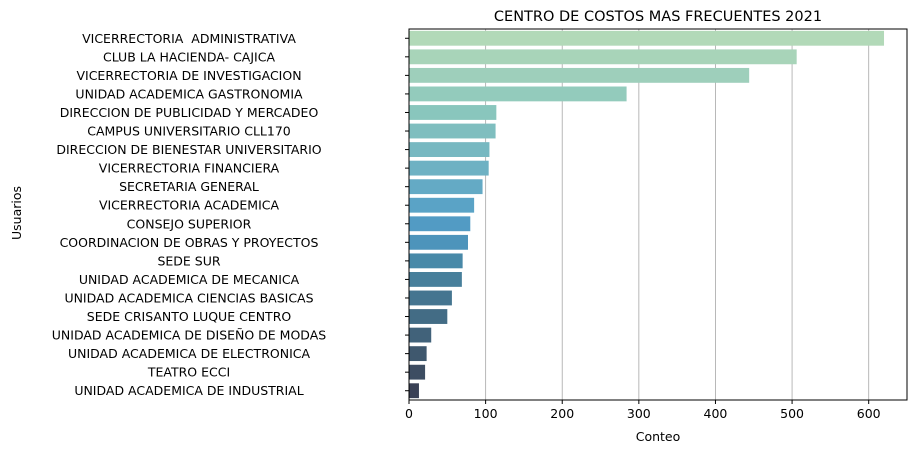 This screenshot has height=453, width=915. Describe the element at coordinates (486, 413) in the screenshot. I see `x-tick-label: 100` at that location.